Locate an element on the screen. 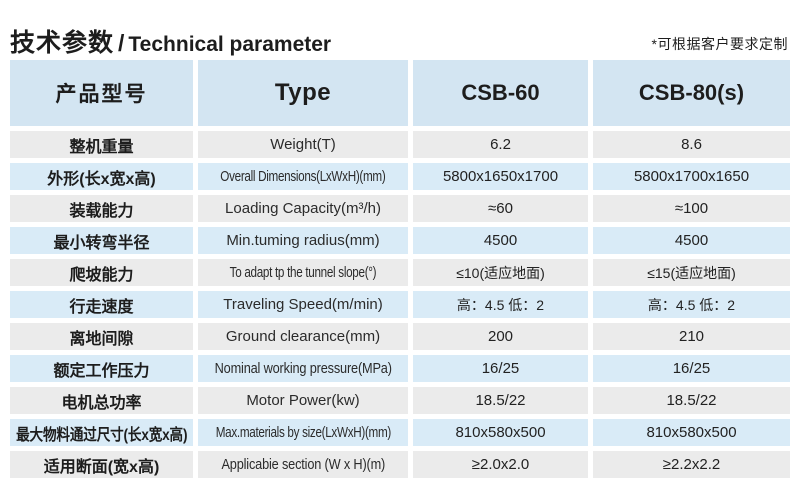 Image resolution: width=800 pixels, height=499 pixels. page-title-en: Technical parameter is located at coordinates (230, 44).